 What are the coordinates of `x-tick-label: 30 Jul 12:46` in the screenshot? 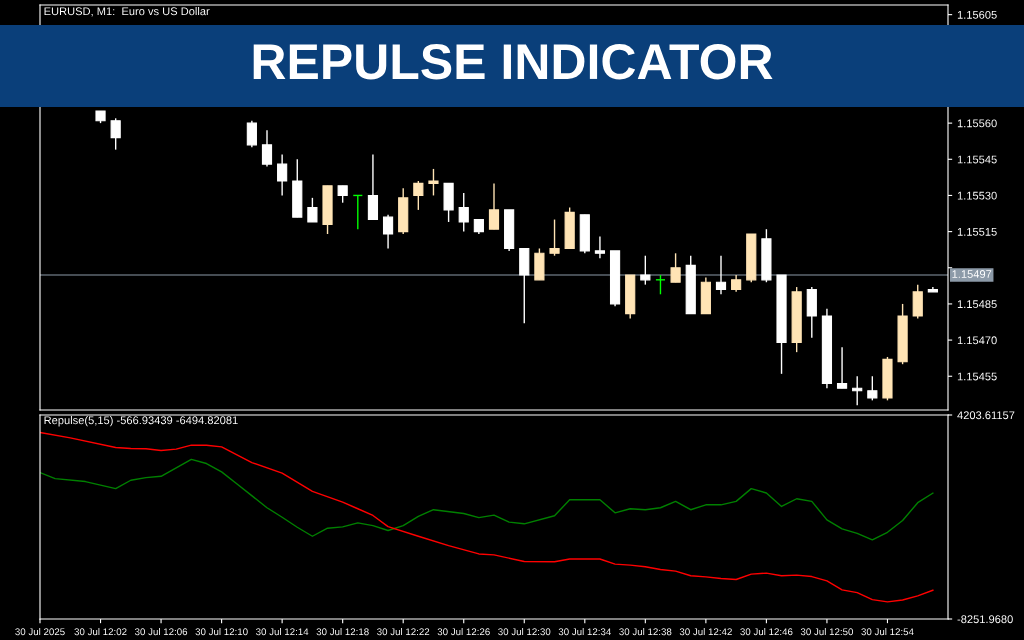 It's located at (766, 632).